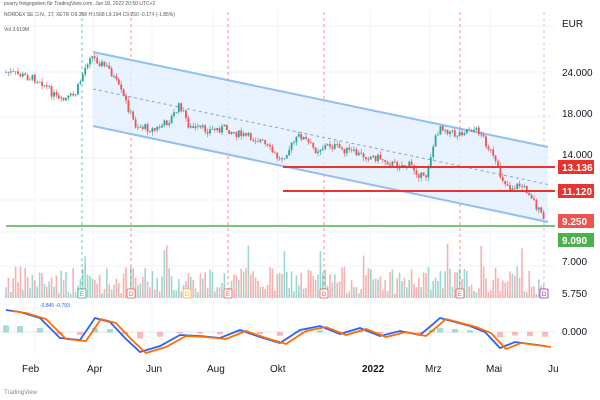  Describe the element at coordinates (55, 306) in the screenshot. I see `macd-legend: -0.845 -0.793` at that location.